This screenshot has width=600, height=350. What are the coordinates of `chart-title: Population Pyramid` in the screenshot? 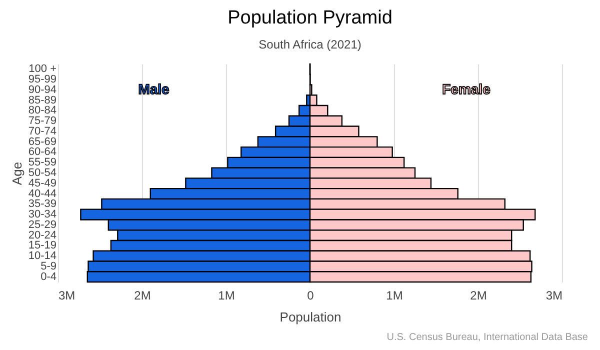 It's located at (310, 18).